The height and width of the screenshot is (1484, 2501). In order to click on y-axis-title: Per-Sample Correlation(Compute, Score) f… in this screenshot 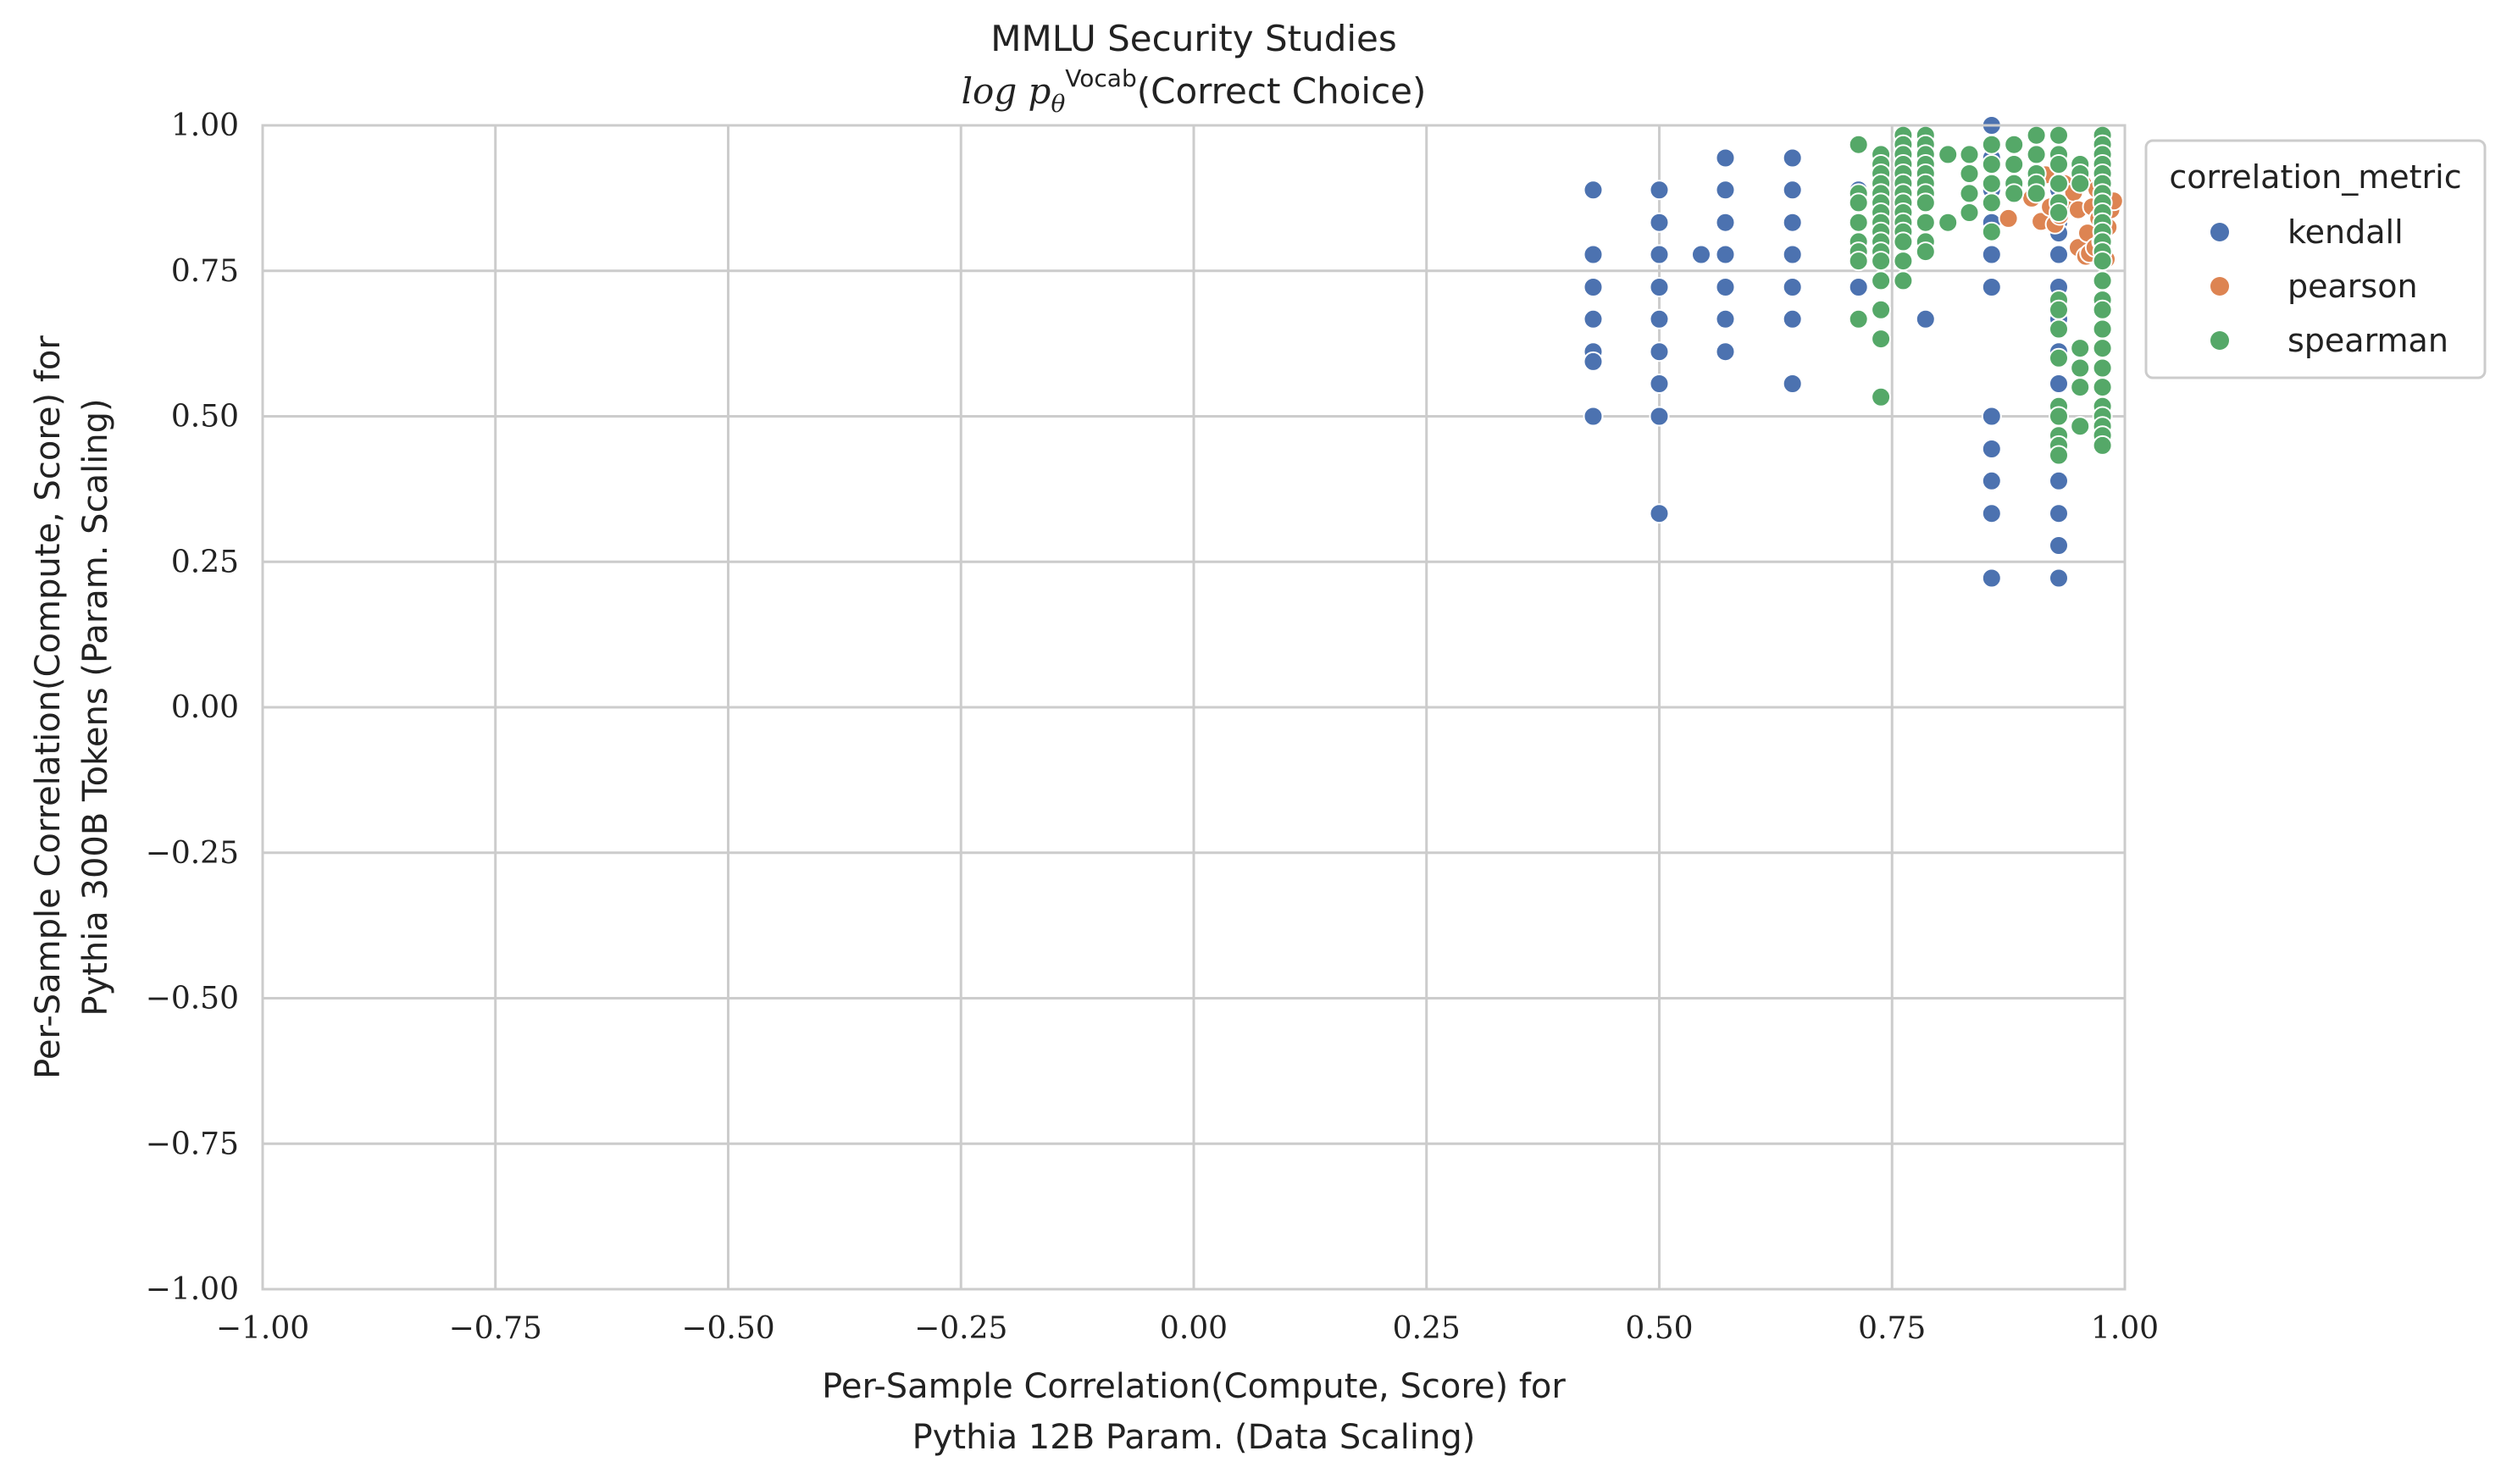, I will do `click(72, 707)`.